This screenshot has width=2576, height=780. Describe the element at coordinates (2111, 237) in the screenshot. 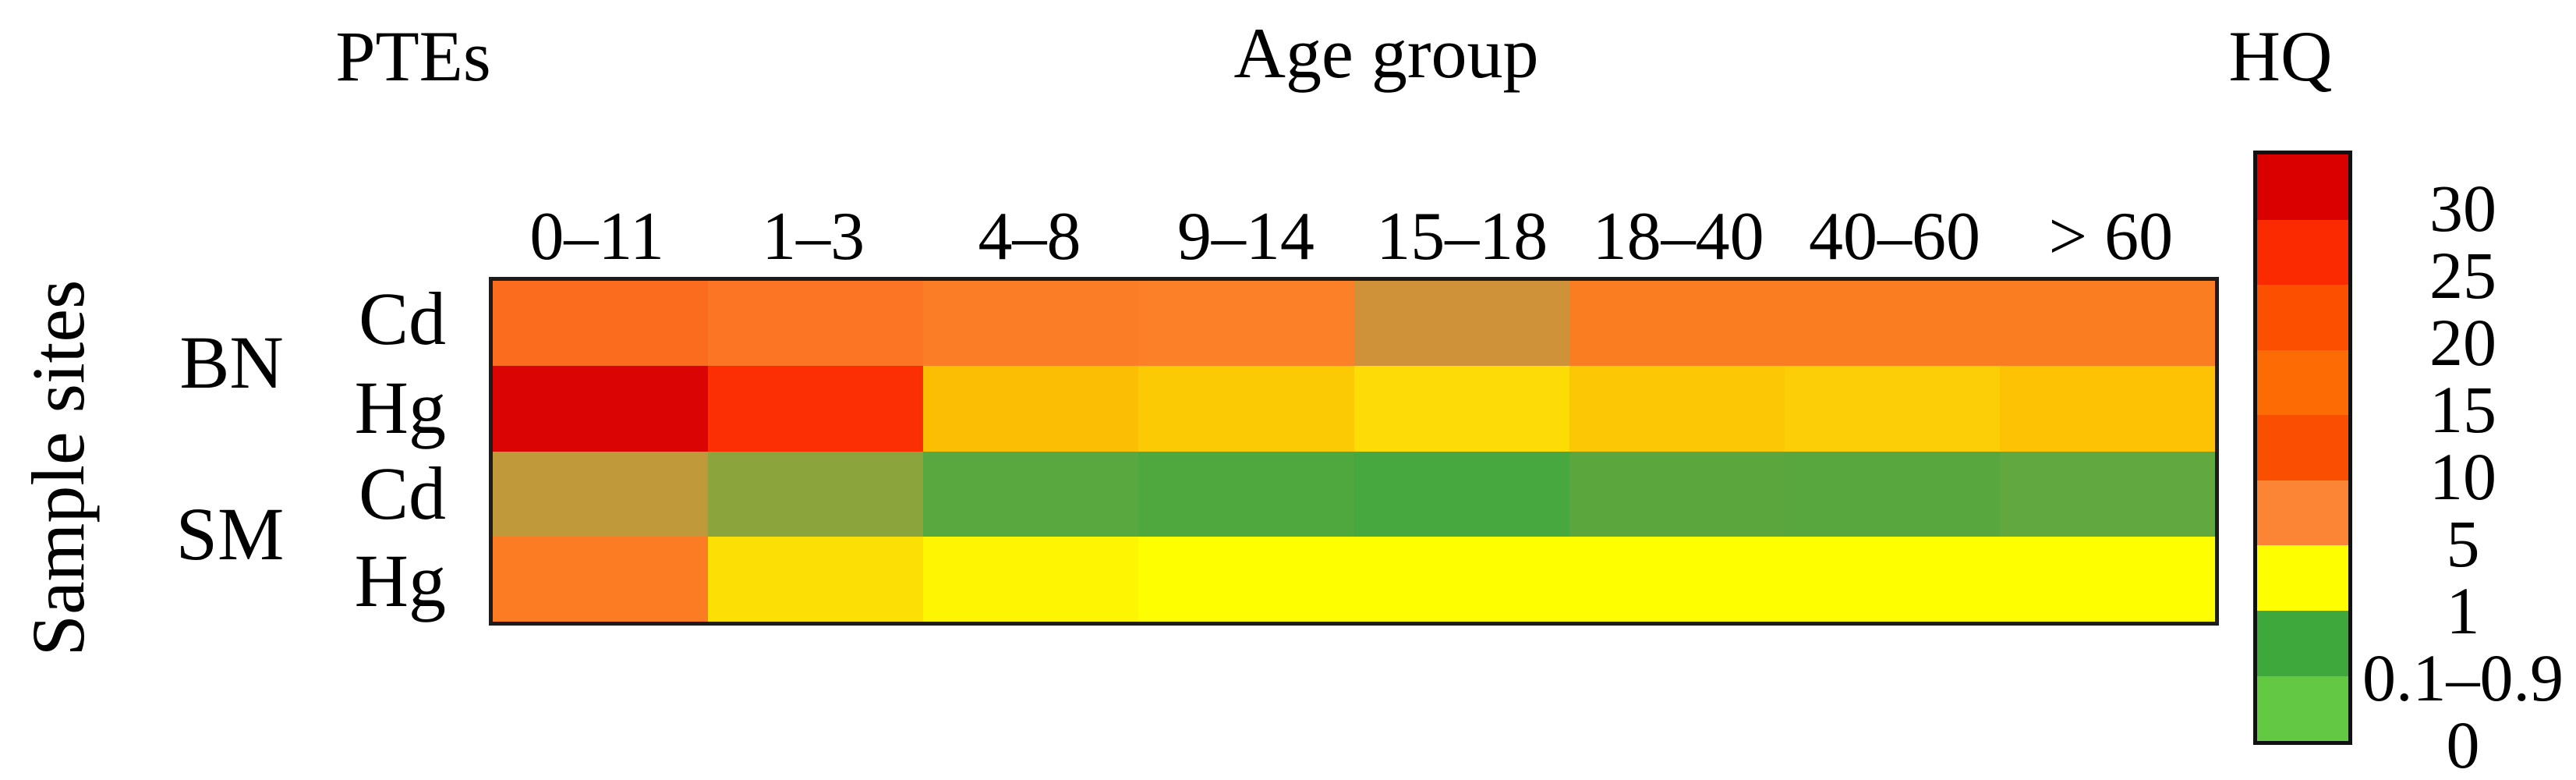

I see `column-header-7: > 60` at that location.